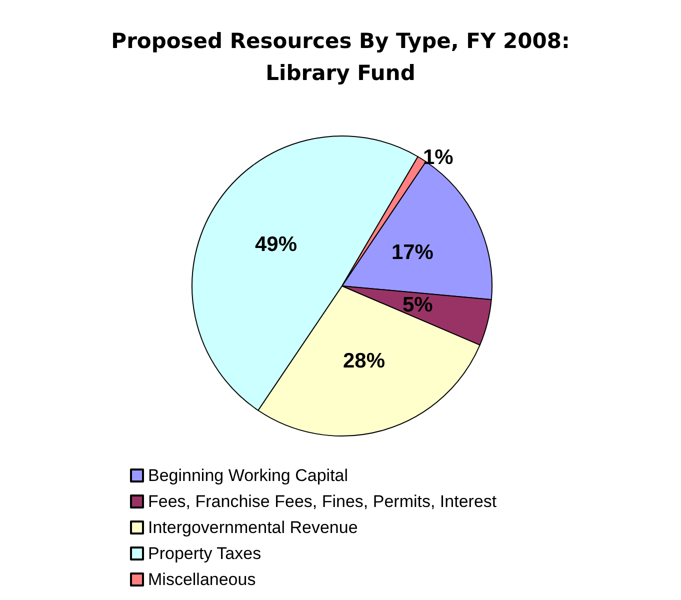  What do you see at coordinates (340, 57) in the screenshot?
I see `chart-title: Proposed Resources By Type, FY 2008: Library Fund` at bounding box center [340, 57].